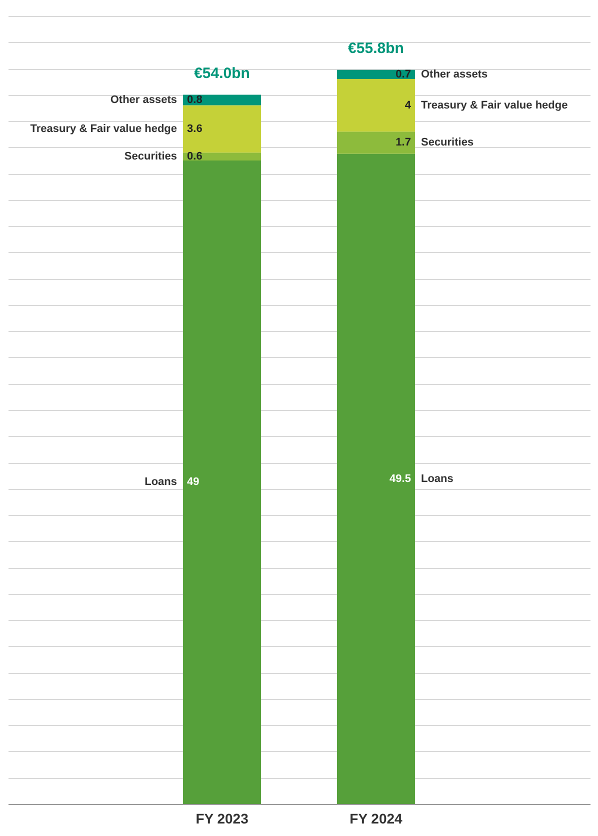 This screenshot has height=836, width=598. I want to click on series-label: Treasury & Fair value hedge, so click(104, 128).